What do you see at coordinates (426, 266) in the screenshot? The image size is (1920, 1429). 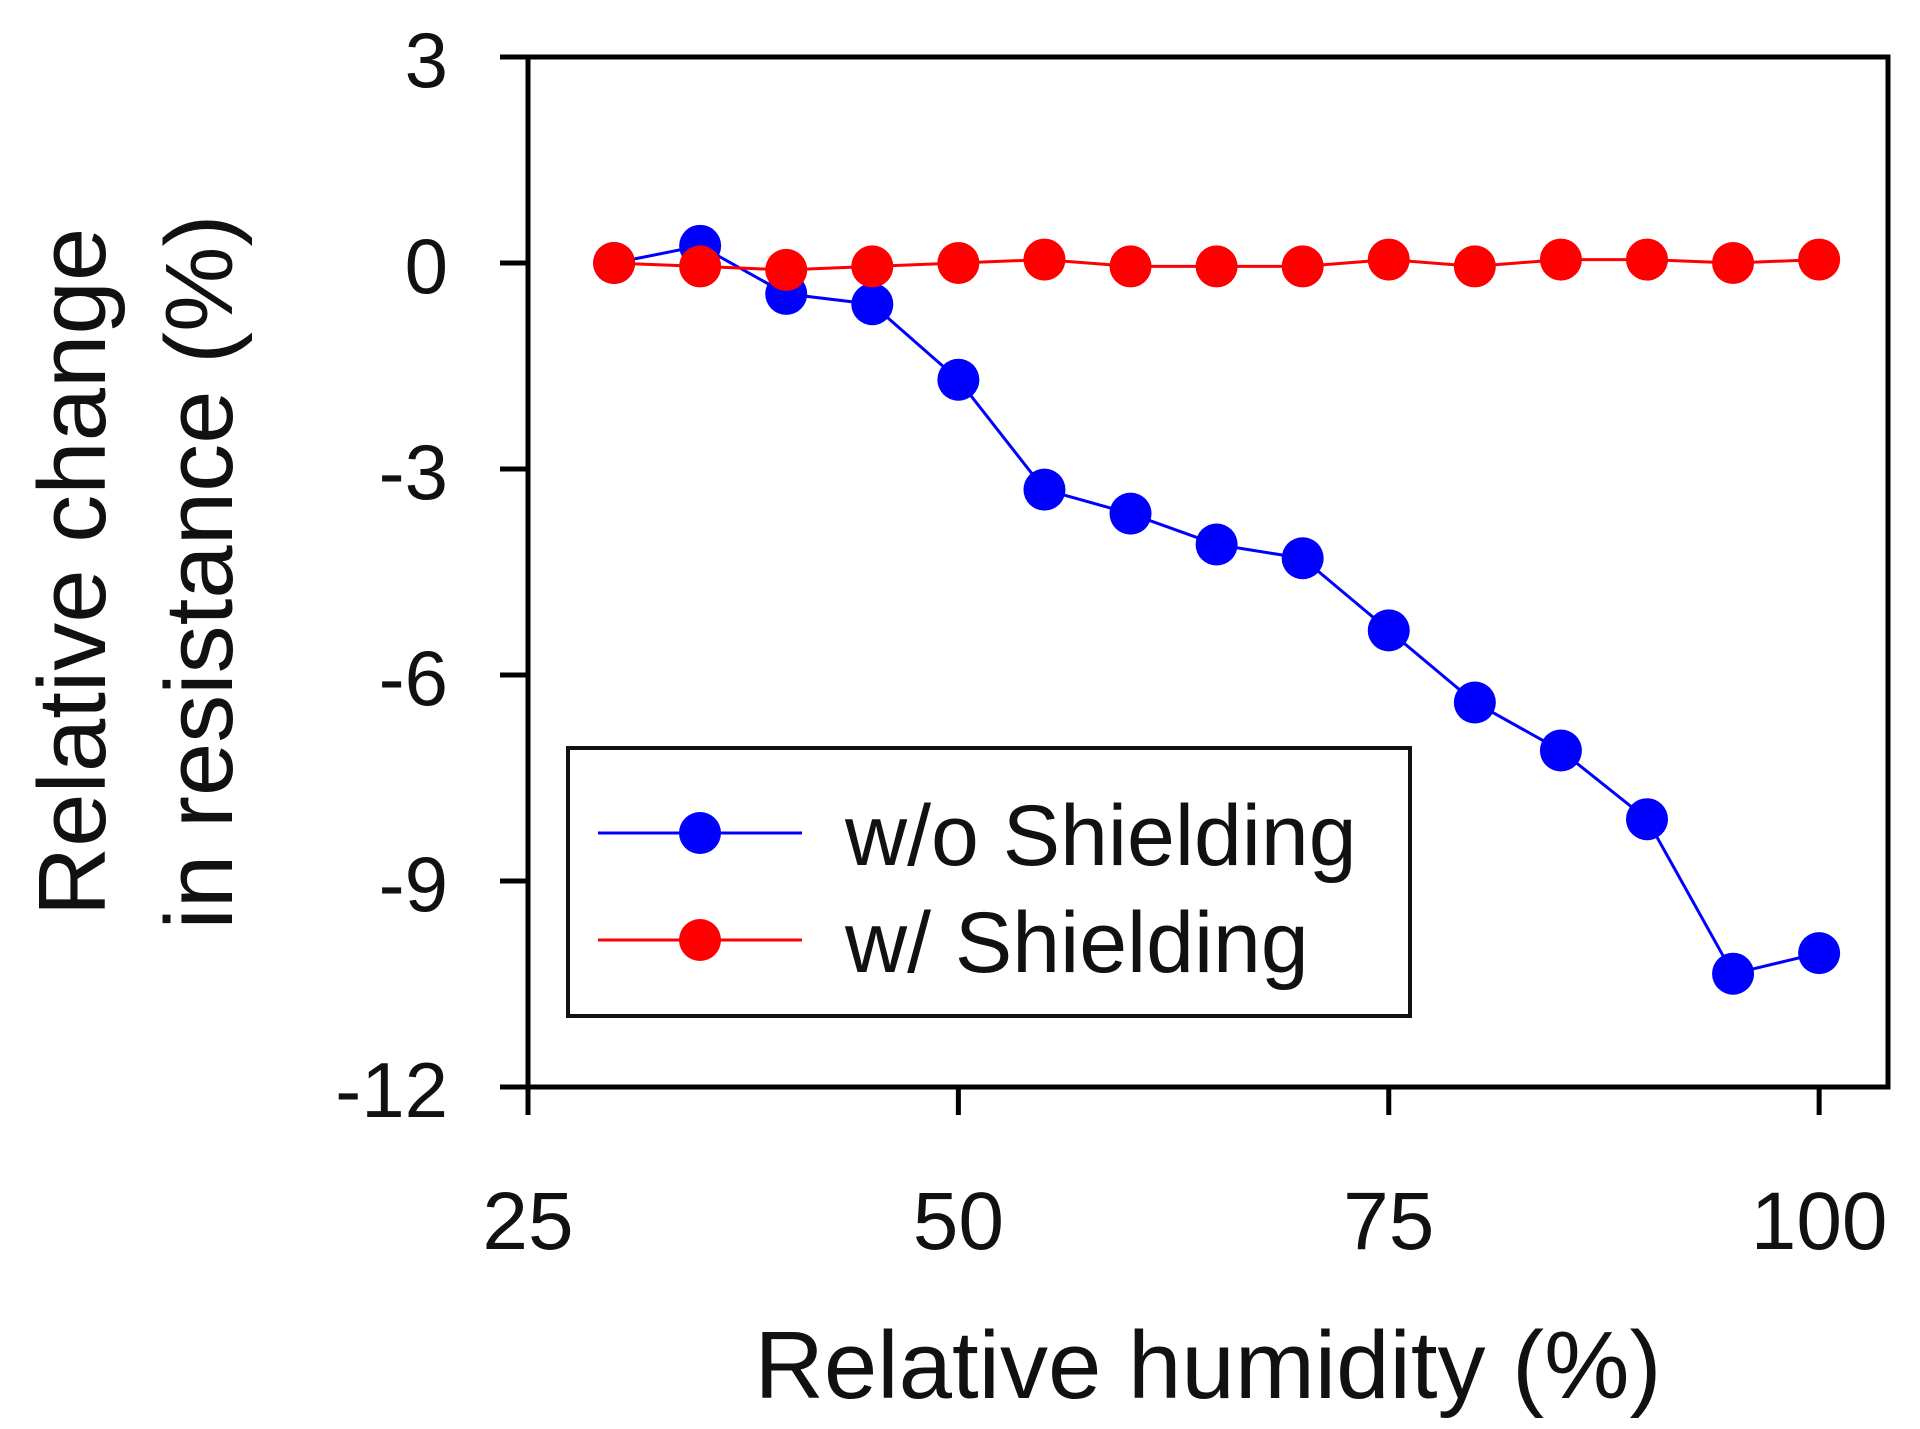 I see `y-tick-label: 0` at bounding box center [426, 266].